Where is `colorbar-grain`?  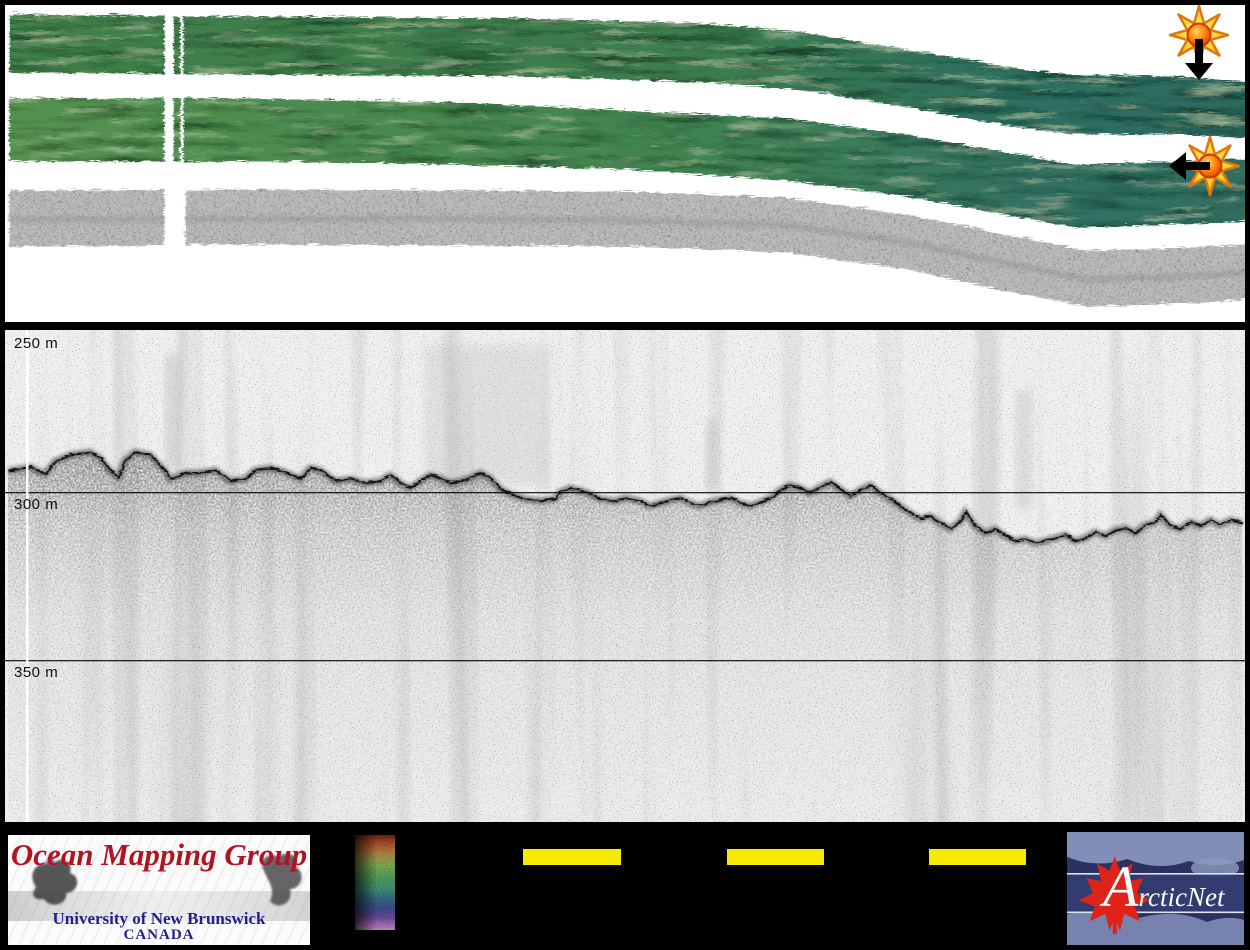 colorbar-grain is located at coordinates (375, 882).